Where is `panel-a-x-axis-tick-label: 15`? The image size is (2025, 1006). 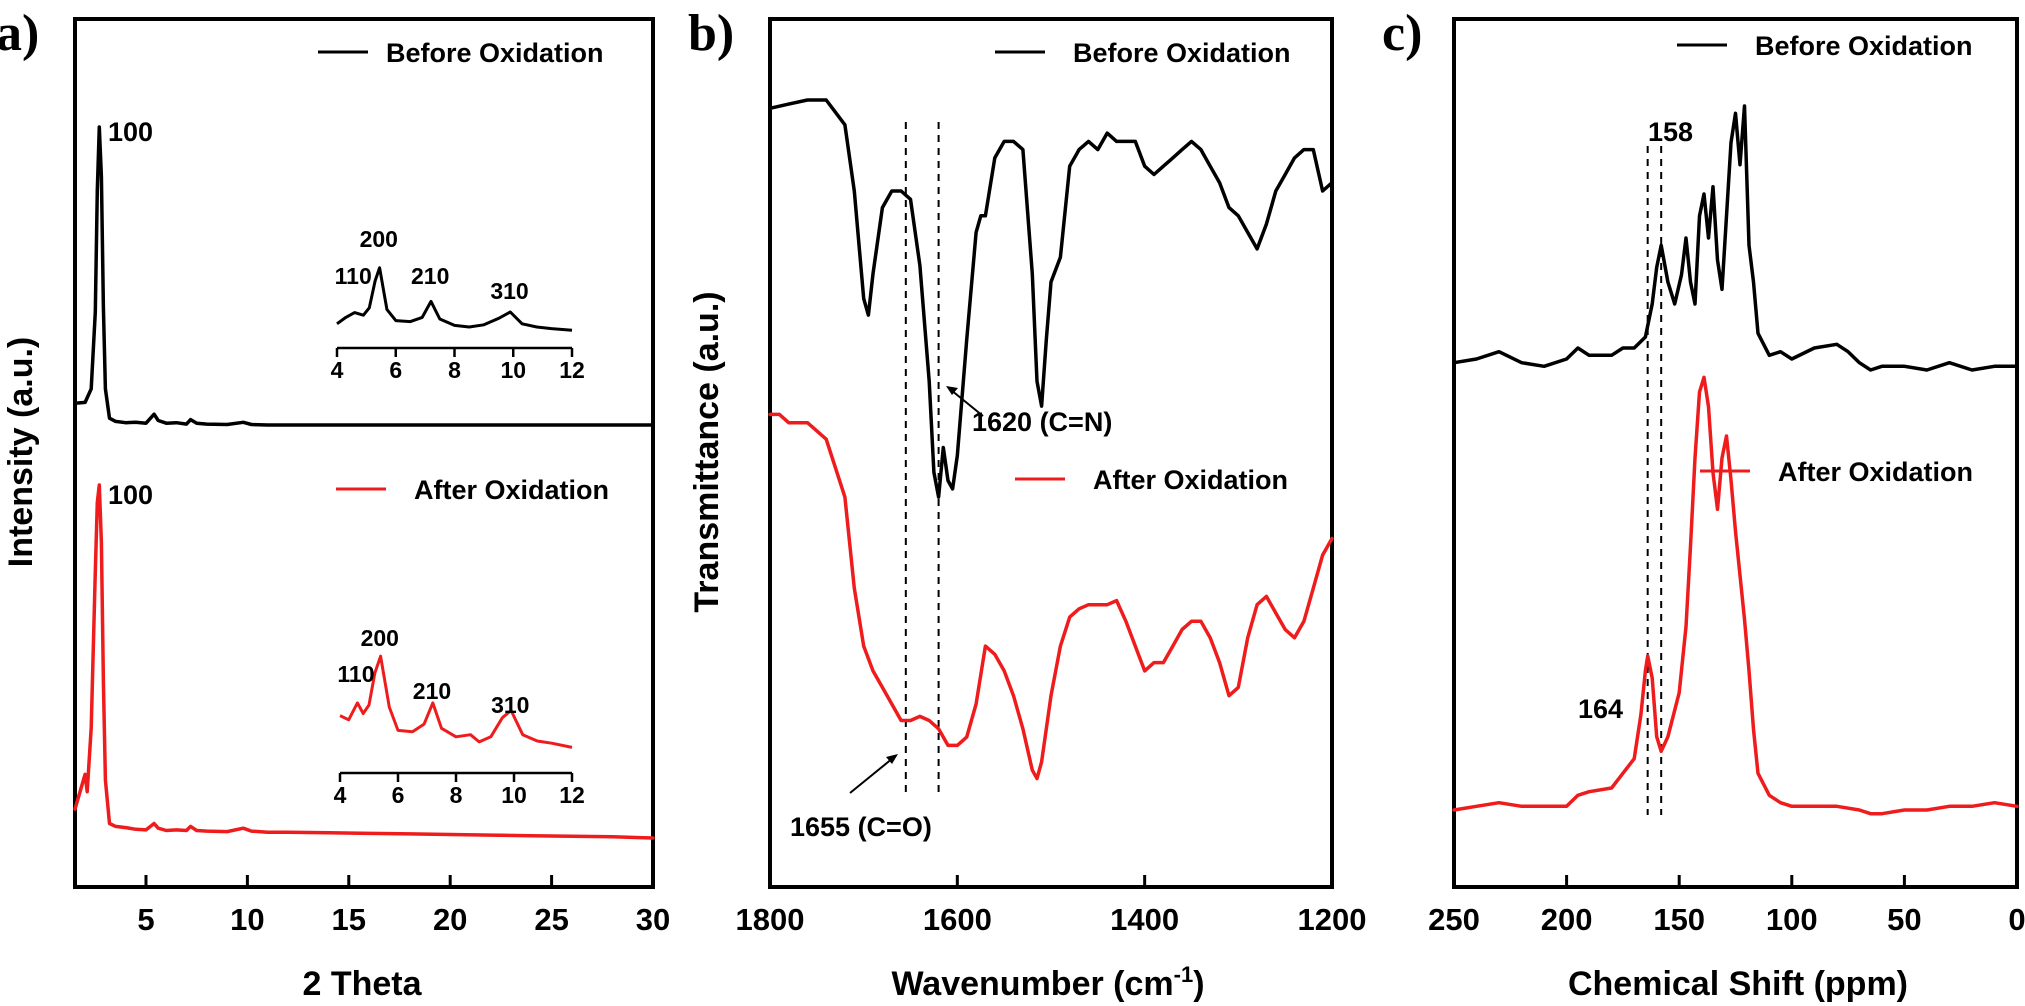
panel-a-x-axis-tick-label: 15 is located at coordinates (349, 919).